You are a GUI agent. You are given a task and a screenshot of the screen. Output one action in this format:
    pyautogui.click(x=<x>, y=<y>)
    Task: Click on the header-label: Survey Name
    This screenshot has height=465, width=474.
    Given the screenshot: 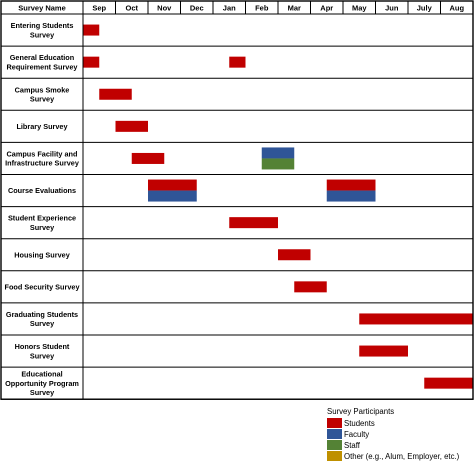 What is the action you would take?
    pyautogui.click(x=42, y=8)
    